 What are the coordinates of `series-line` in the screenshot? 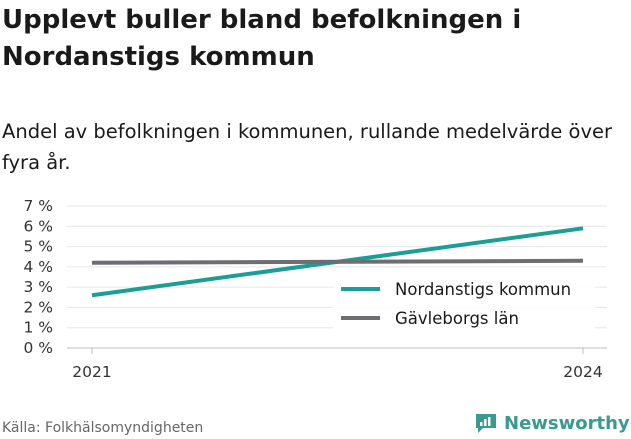 It's located at (337, 261).